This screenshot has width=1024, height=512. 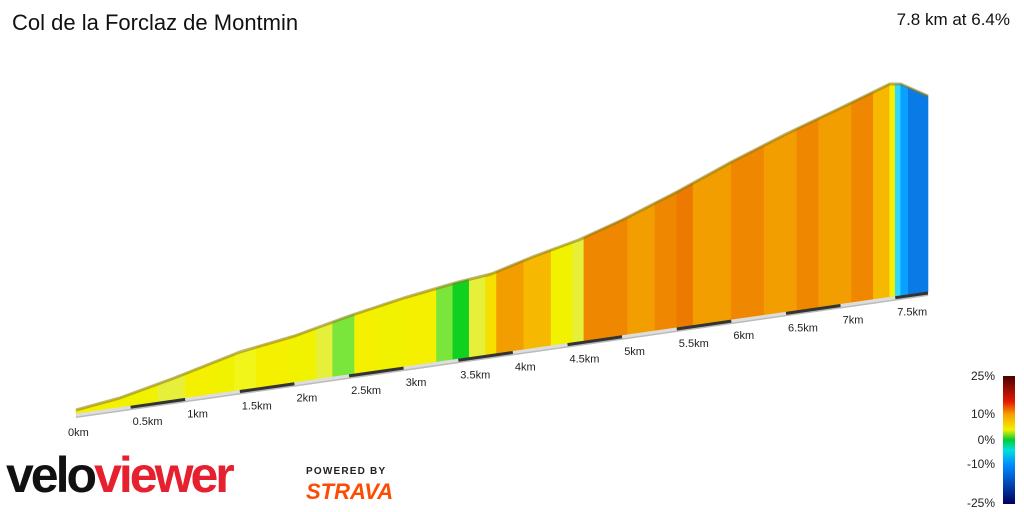 What do you see at coordinates (987, 440) in the screenshot?
I see `legend-label: 0%` at bounding box center [987, 440].